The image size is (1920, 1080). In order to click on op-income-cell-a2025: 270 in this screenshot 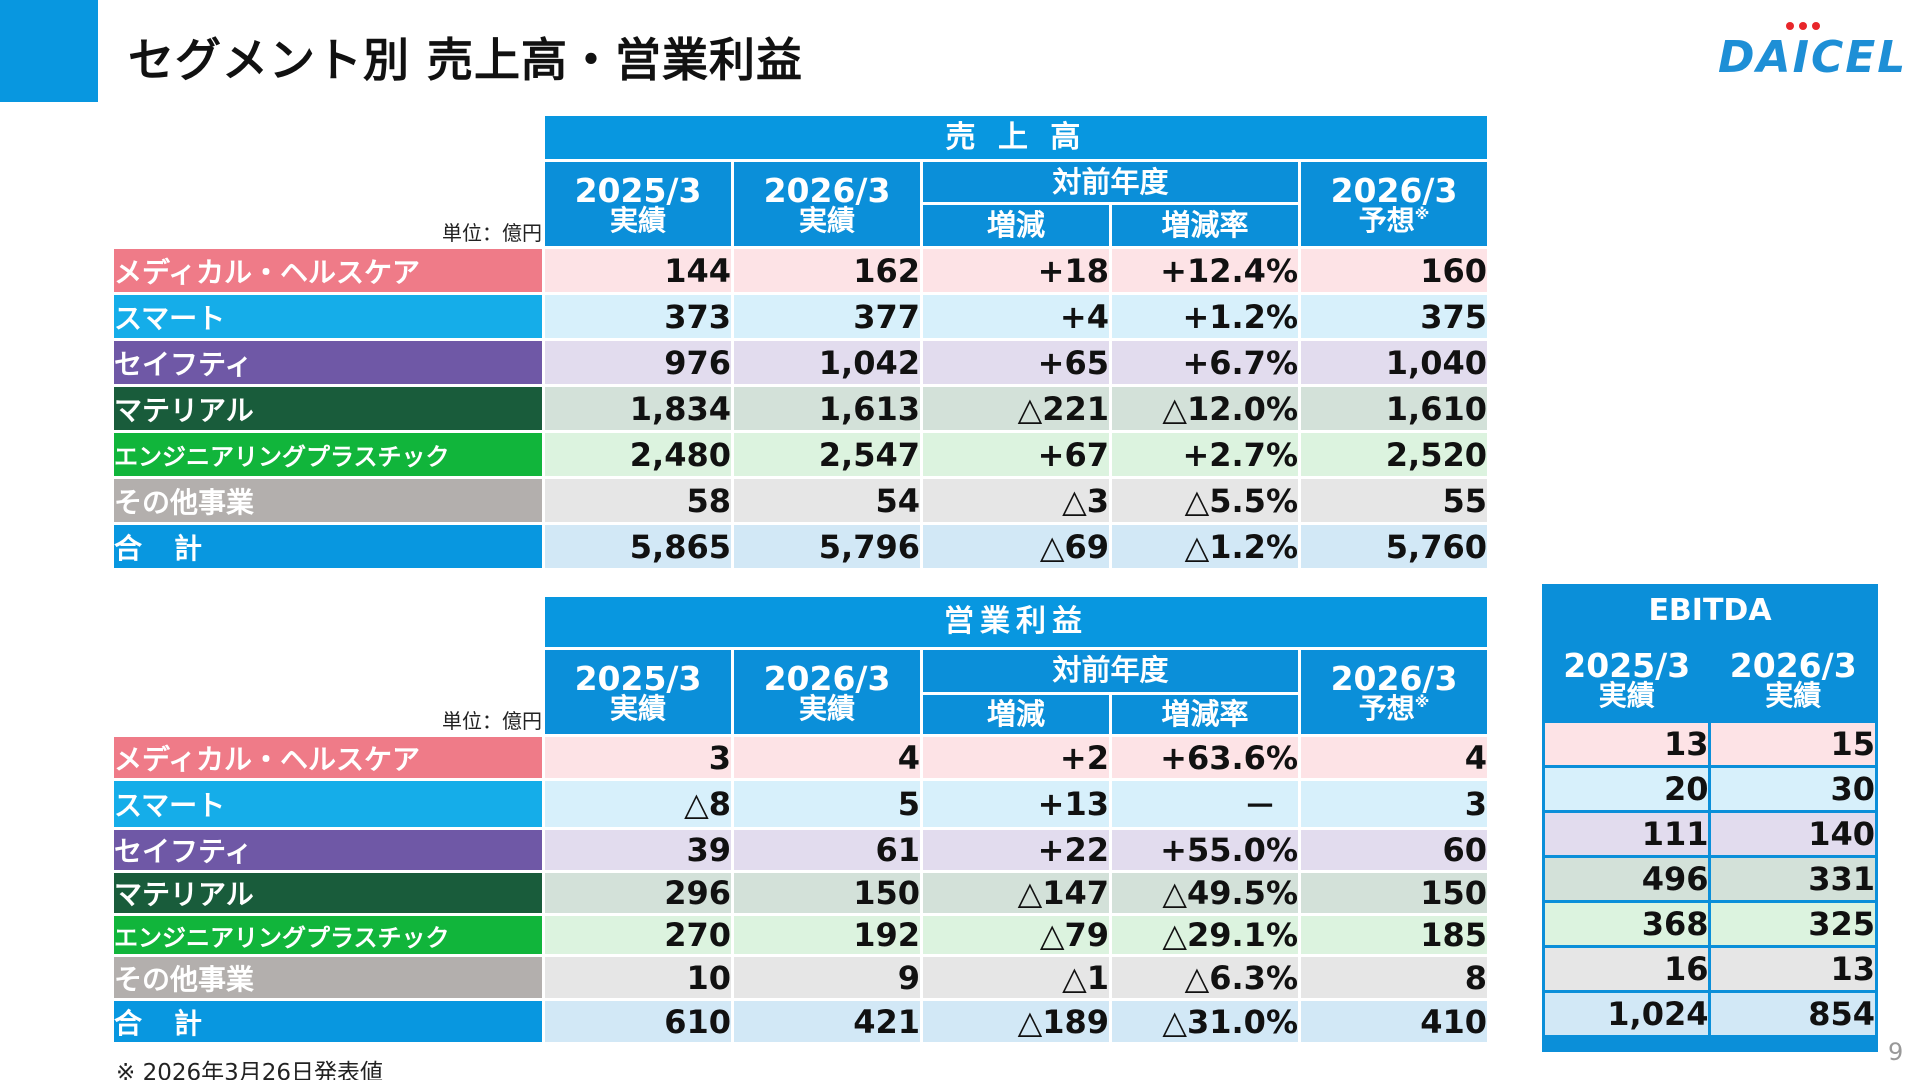, I will do `click(638, 935)`.